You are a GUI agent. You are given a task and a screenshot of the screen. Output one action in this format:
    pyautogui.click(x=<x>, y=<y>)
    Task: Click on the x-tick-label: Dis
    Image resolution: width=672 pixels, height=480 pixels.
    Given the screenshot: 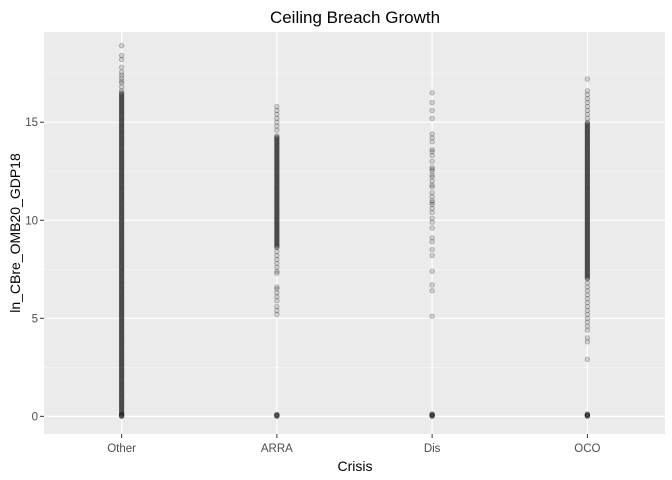 What is the action you would take?
    pyautogui.click(x=432, y=449)
    